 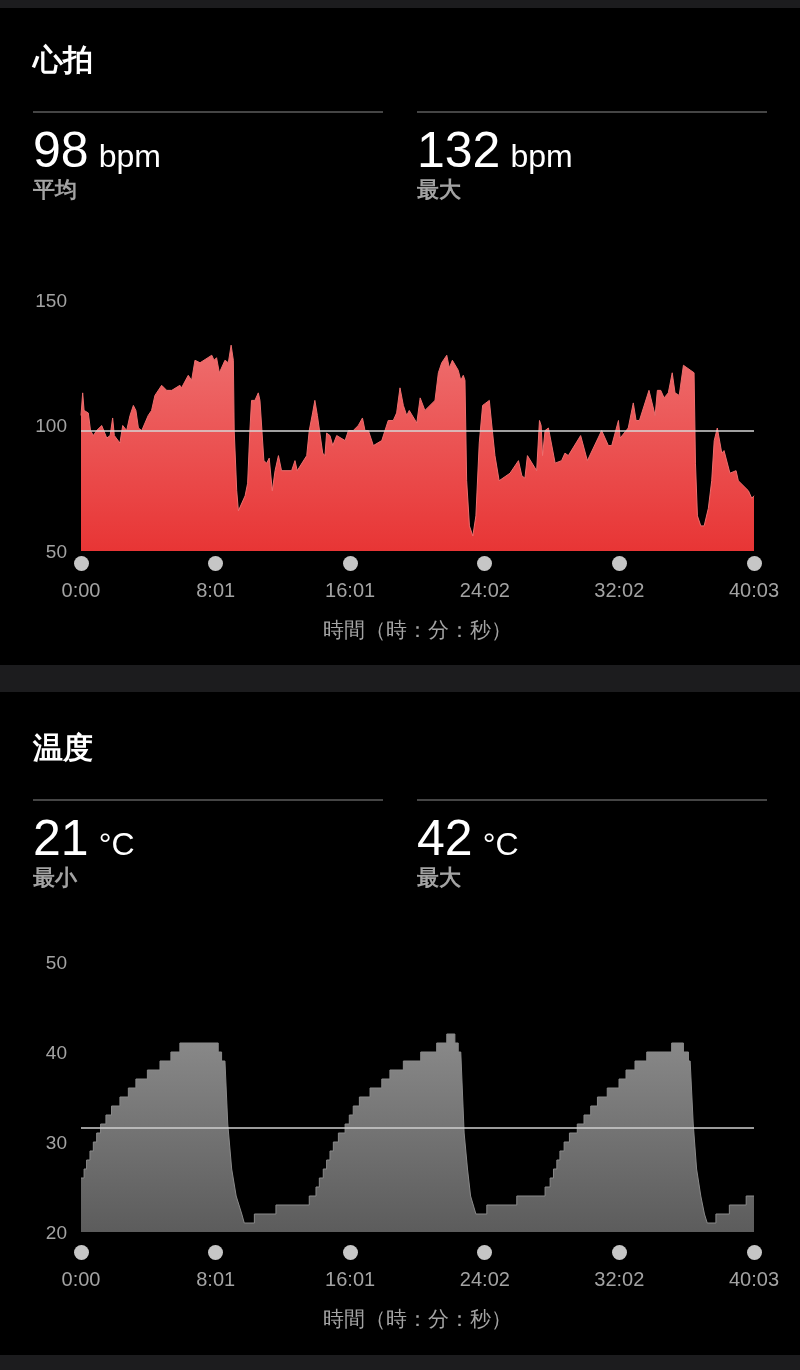 I want to click on y-tick-label: 100, so click(x=51, y=425).